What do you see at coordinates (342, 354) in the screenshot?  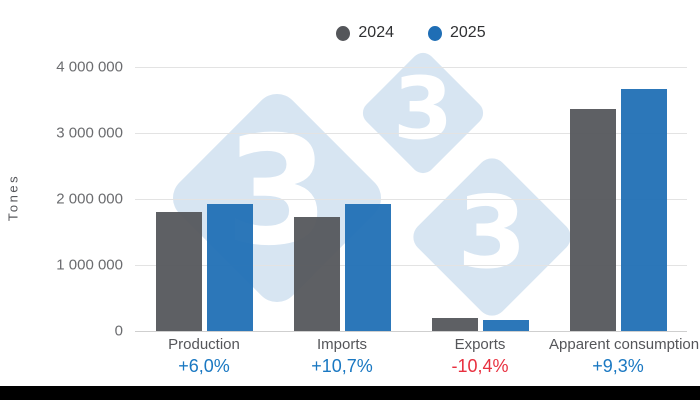 I see `group-labels: Imports +10,7%` at bounding box center [342, 354].